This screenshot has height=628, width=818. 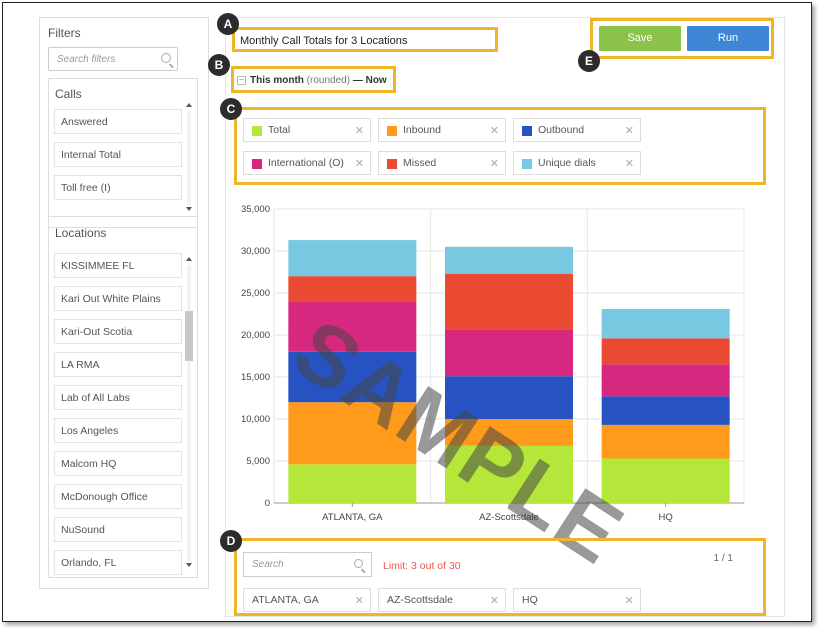 What do you see at coordinates (118, 121) in the screenshot?
I see `filter-item-answered: Answered` at bounding box center [118, 121].